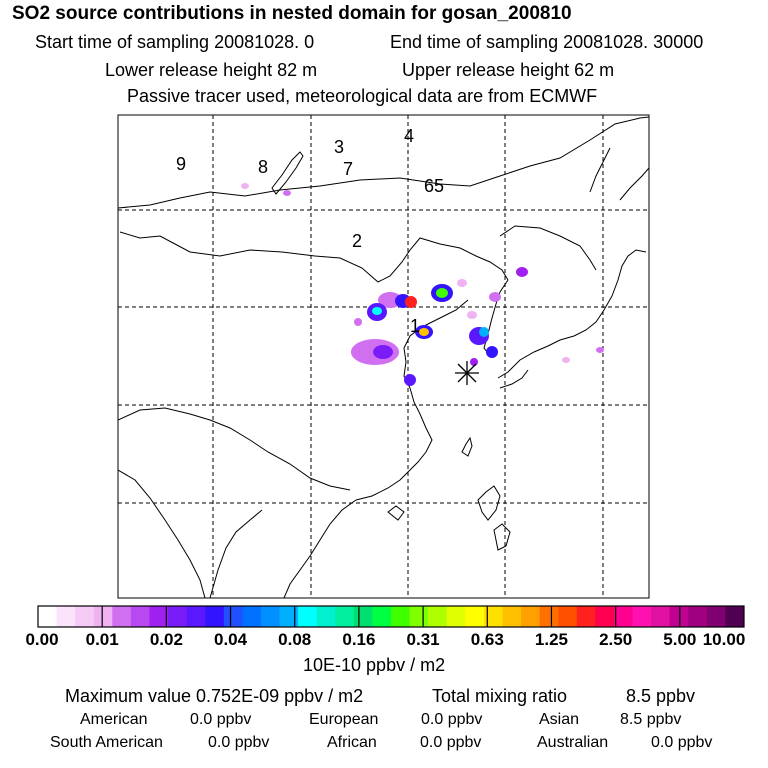 The image size is (768, 768). I want to click on colorbar, so click(391, 616).